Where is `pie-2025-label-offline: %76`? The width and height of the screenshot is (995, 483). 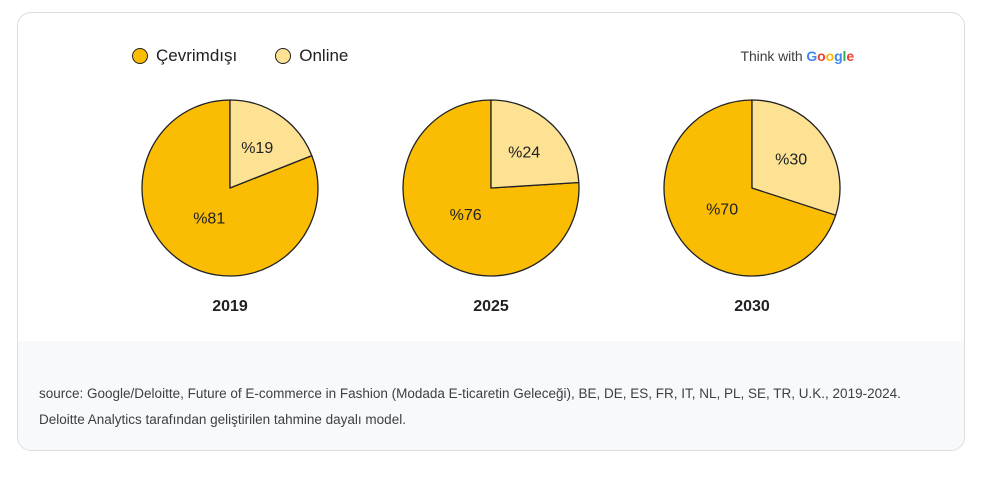
pie-2025-label-offline: %76 is located at coordinates (466, 215).